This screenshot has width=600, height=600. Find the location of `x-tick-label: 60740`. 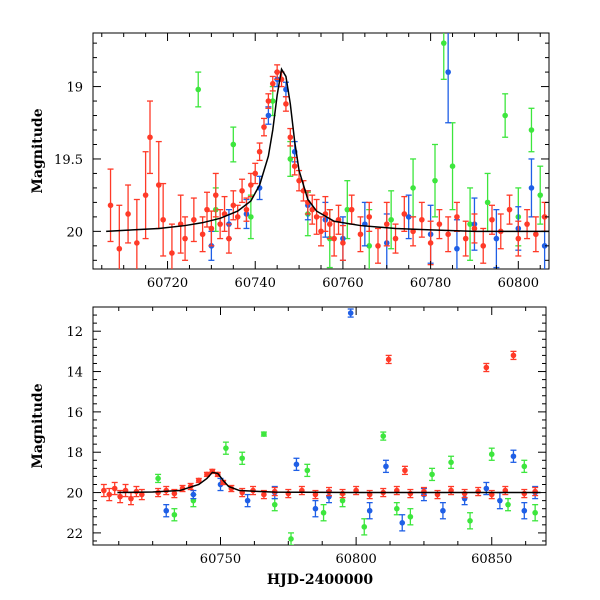

x-tick-label: 60740 is located at coordinates (255, 283).